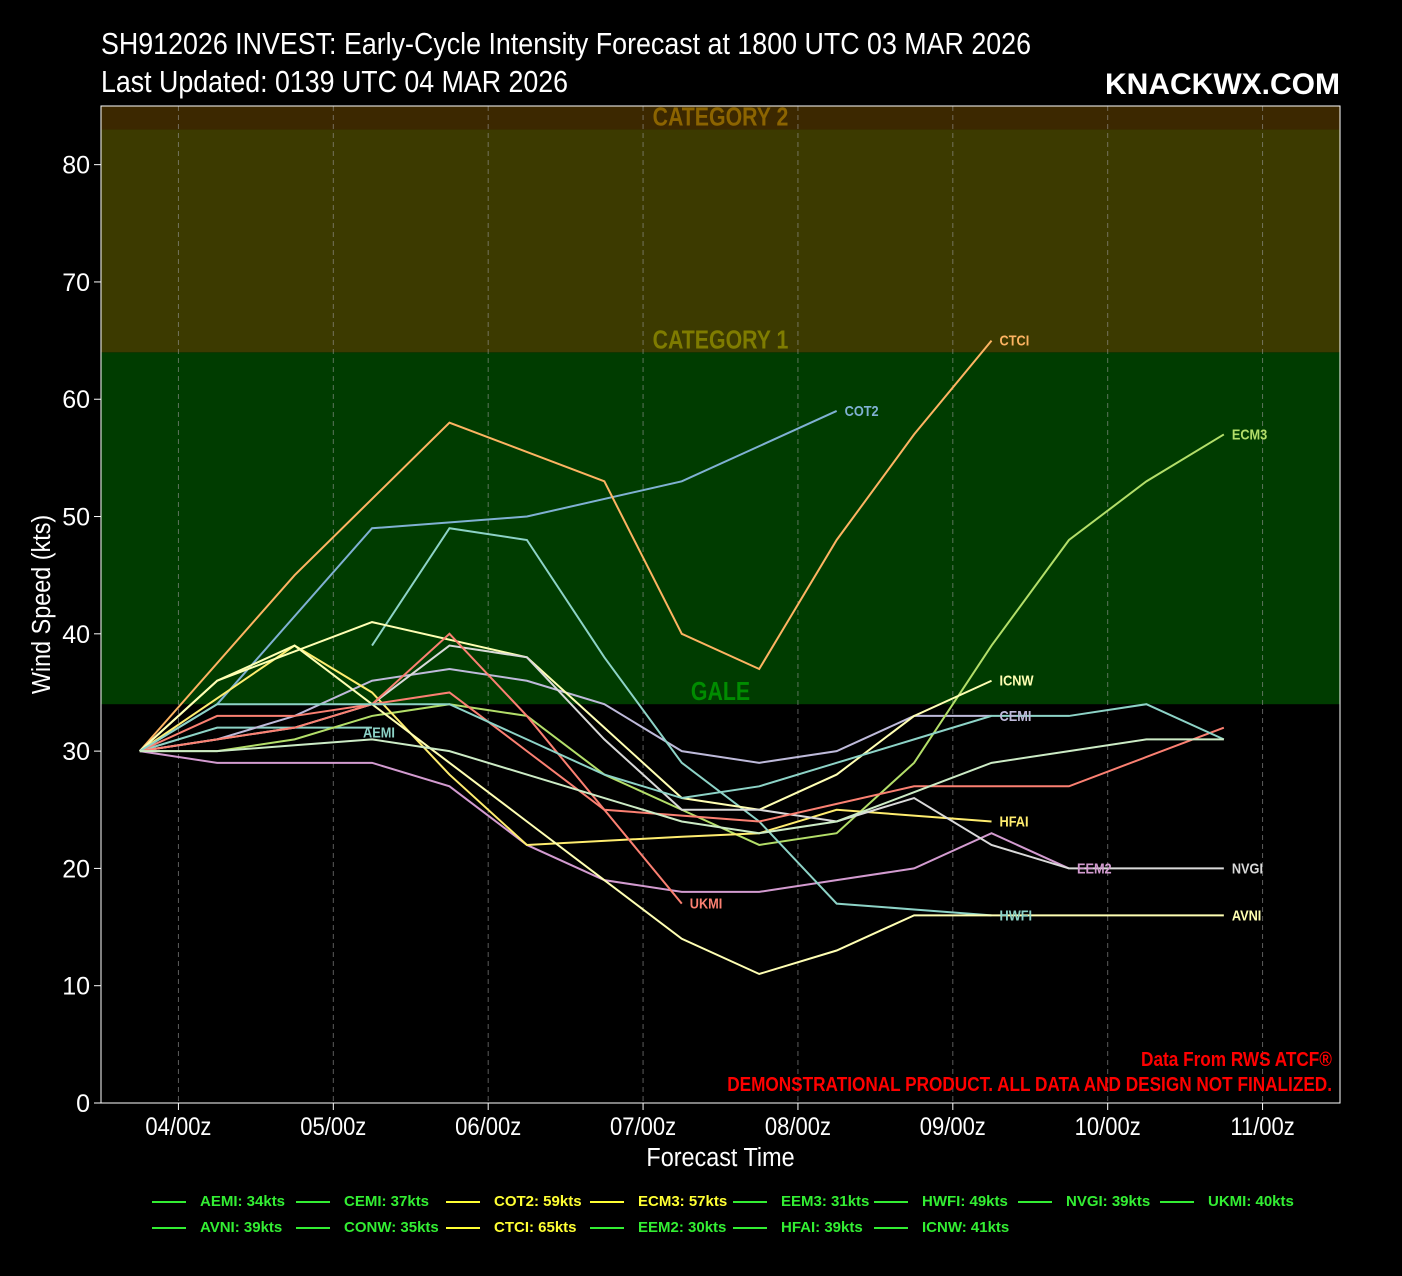 The height and width of the screenshot is (1276, 1402). I want to click on x-tick-label: 09/00z, so click(953, 1127).